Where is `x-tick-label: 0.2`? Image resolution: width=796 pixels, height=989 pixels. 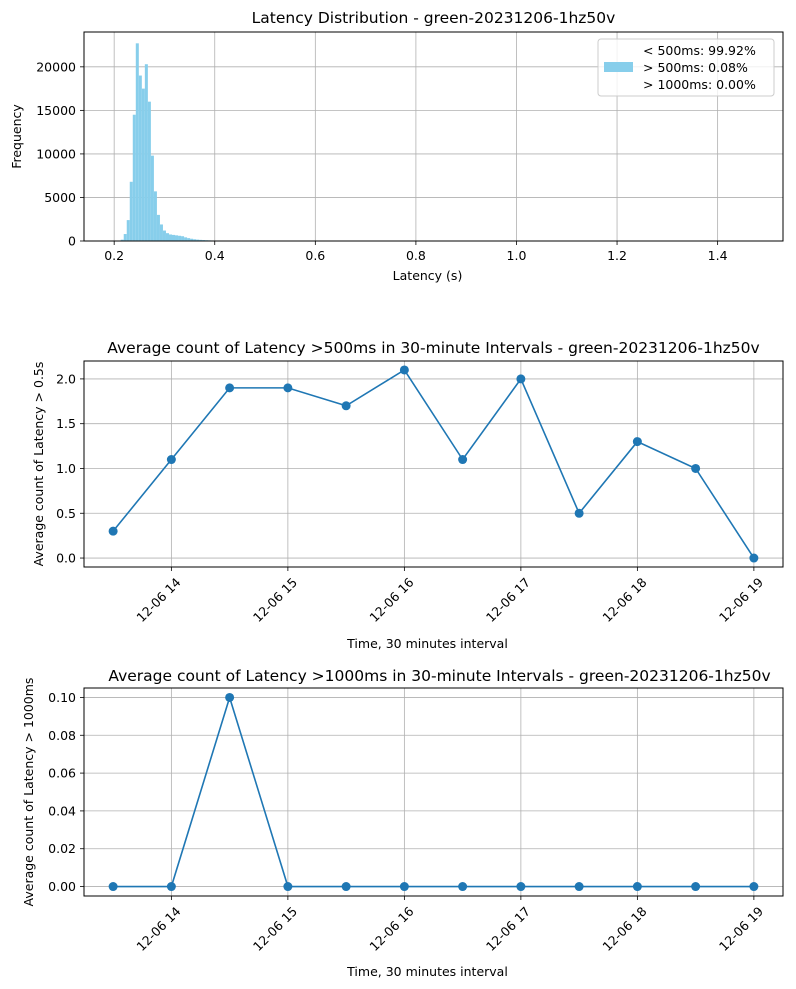
x-tick-label: 0.2 is located at coordinates (114, 255).